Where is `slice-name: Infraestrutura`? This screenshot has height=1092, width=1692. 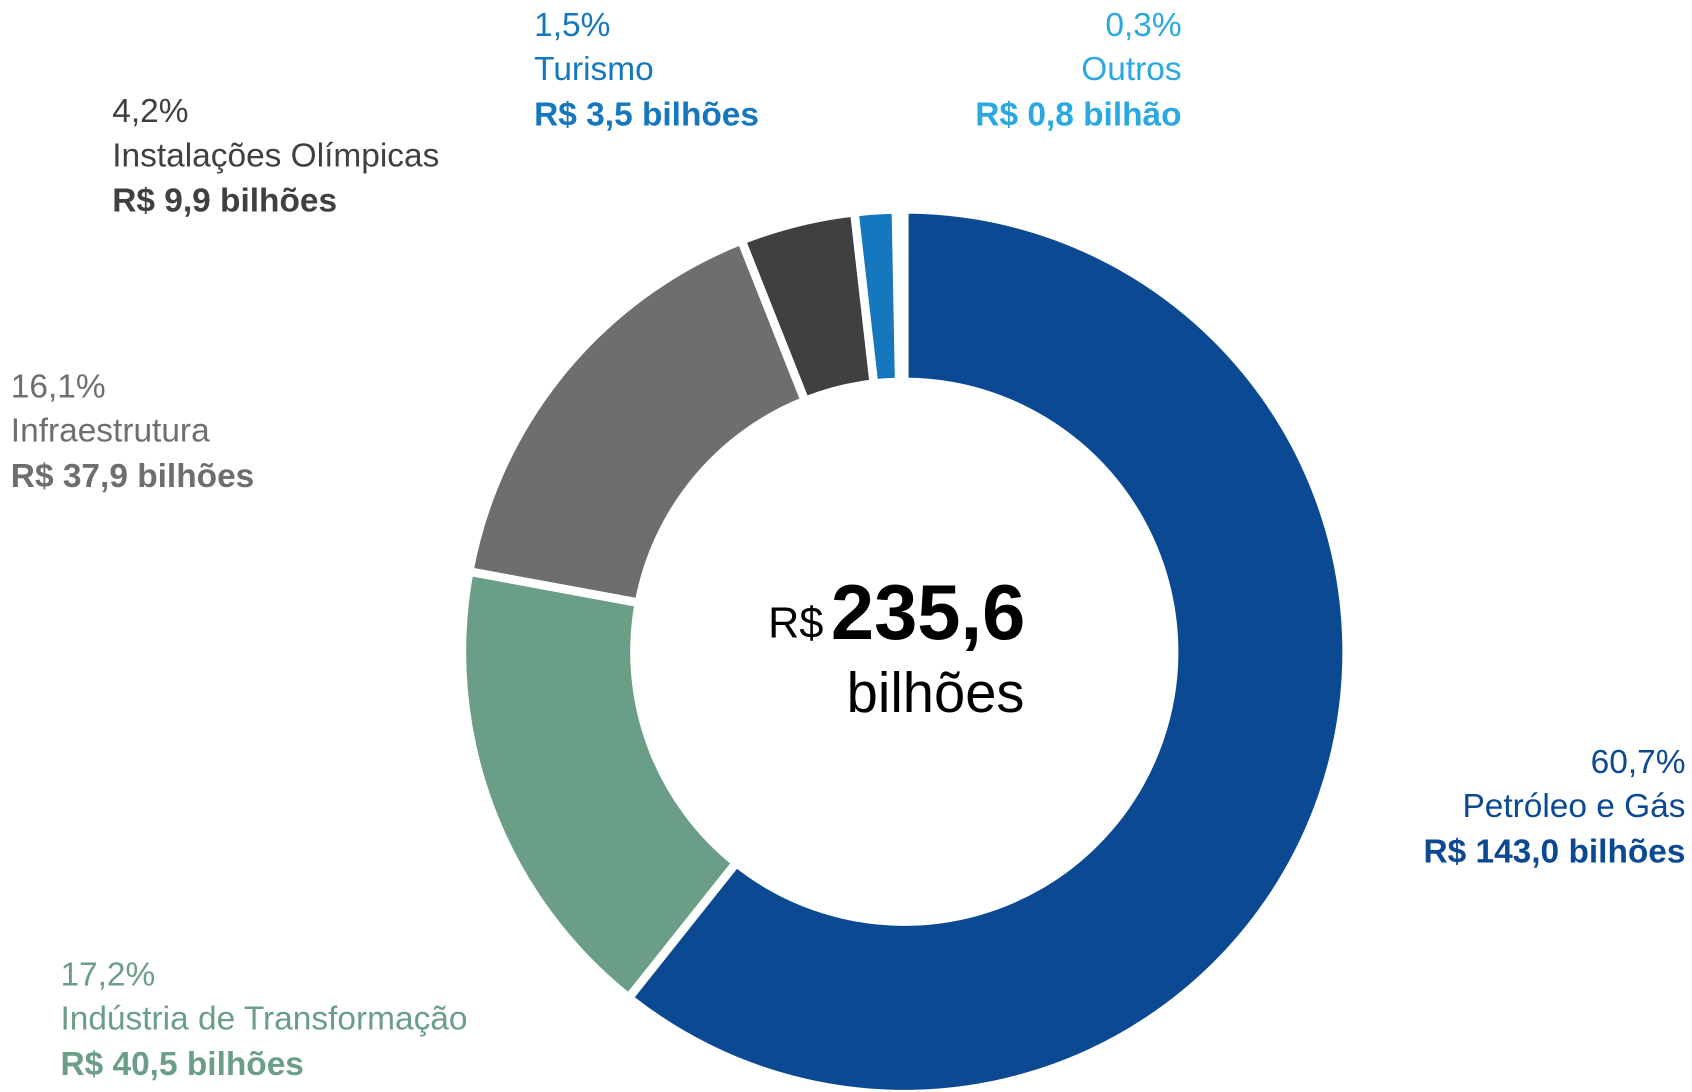
slice-name: Infraestrutura is located at coordinates (110, 431).